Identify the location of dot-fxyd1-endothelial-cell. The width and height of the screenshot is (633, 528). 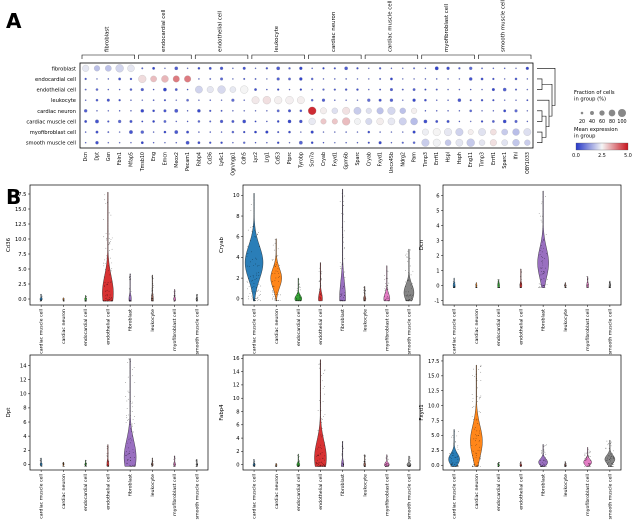
(334, 89).